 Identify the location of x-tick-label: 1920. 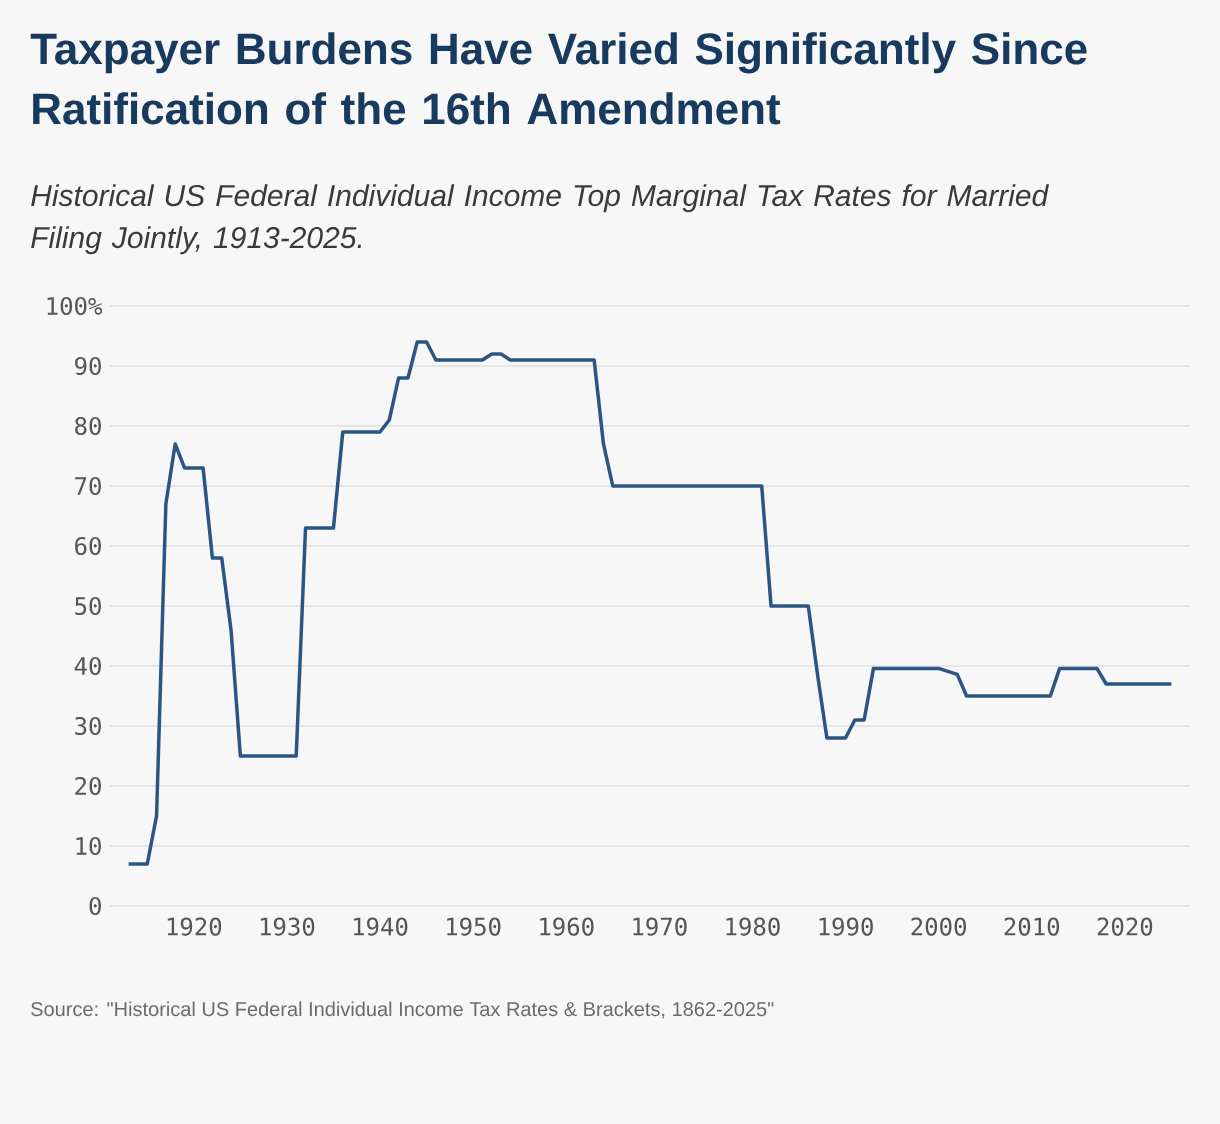
(194, 926).